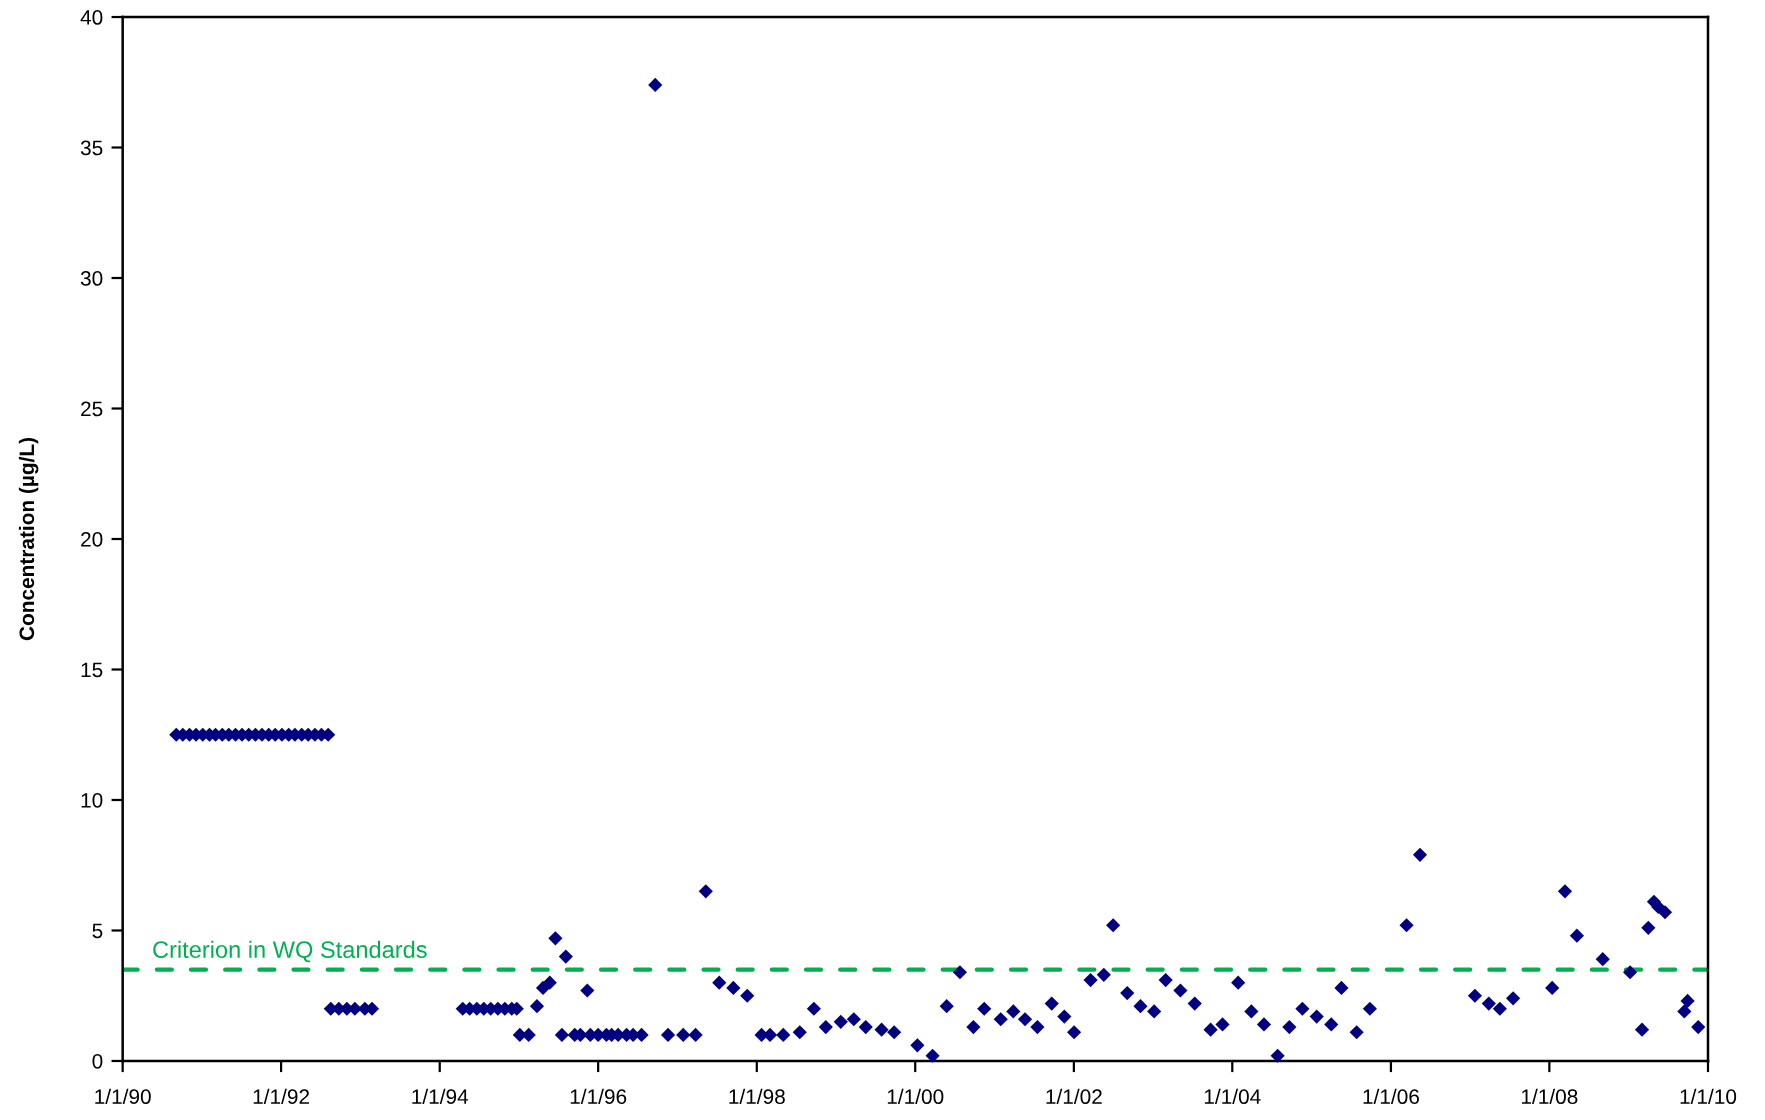 The width and height of the screenshot is (1765, 1120). What do you see at coordinates (97, 931) in the screenshot?
I see `y-tick-label: 5` at bounding box center [97, 931].